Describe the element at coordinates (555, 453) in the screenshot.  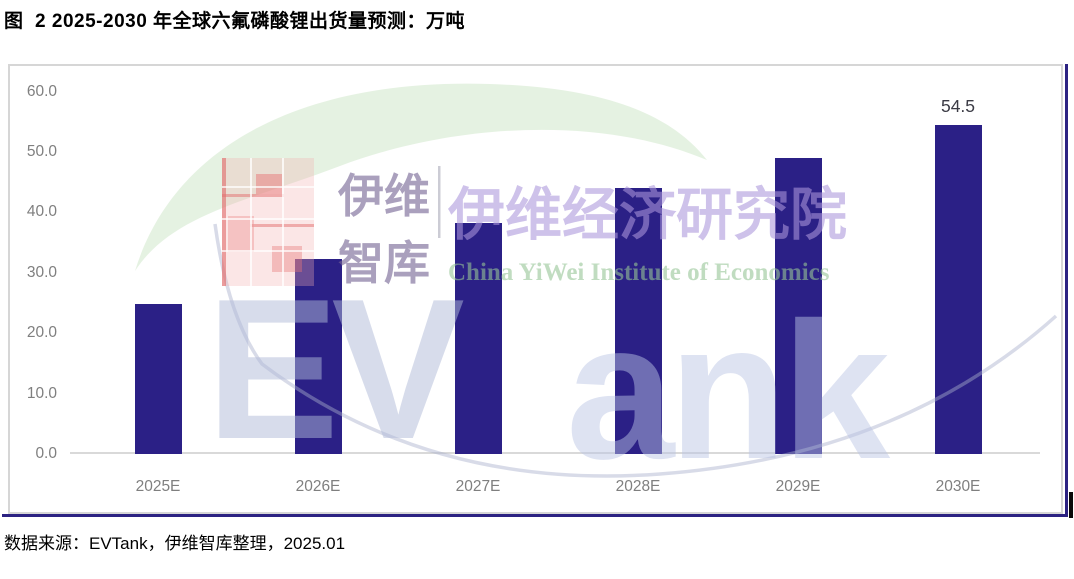
I see `x-axis-line` at that location.